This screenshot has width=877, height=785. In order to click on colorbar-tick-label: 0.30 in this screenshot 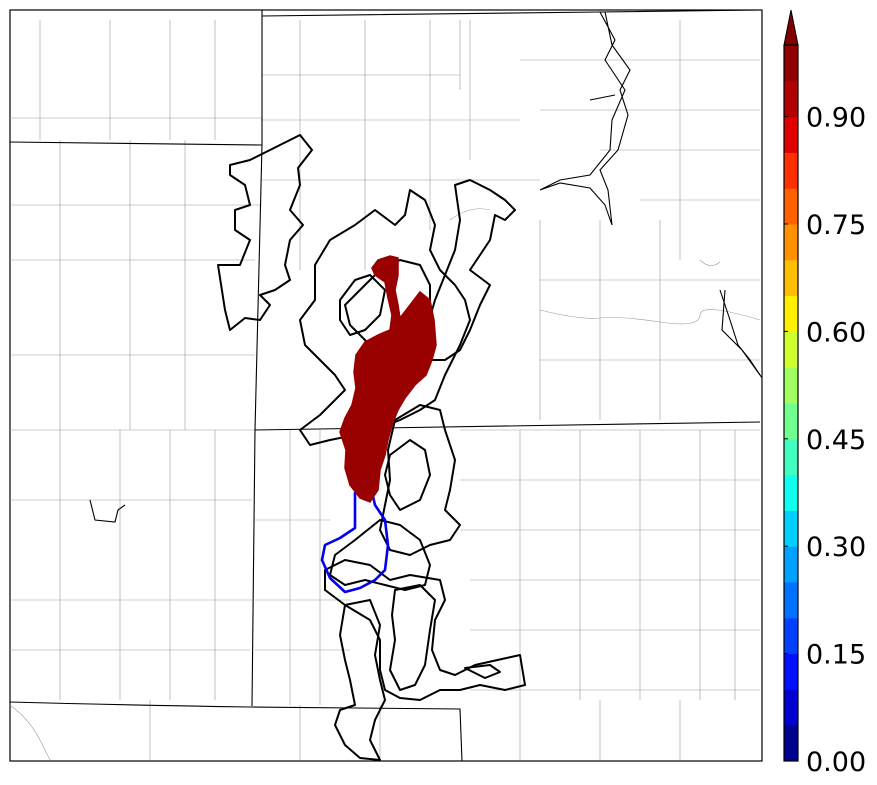, I will do `click(836, 547)`.